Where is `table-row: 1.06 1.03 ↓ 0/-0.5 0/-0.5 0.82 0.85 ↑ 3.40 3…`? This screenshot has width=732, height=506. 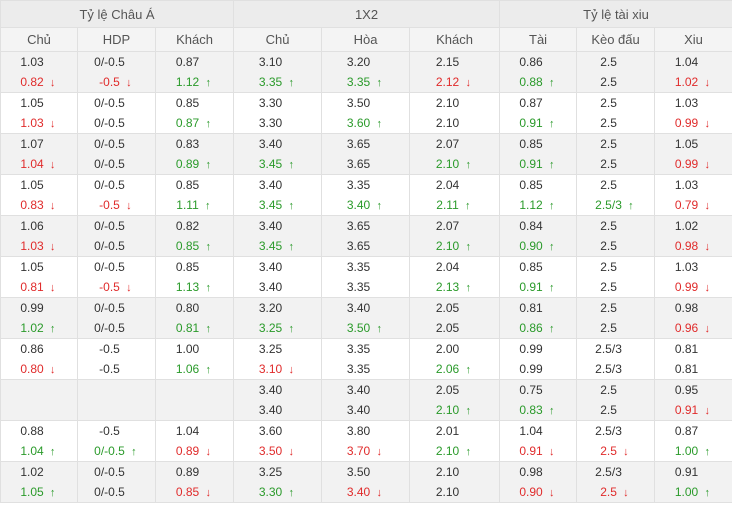 table-row: 1.06 1.03 ↓ 0/-0.5 0/-0.5 0.82 0.85 ↑ 3.40 3… is located at coordinates (366, 236).